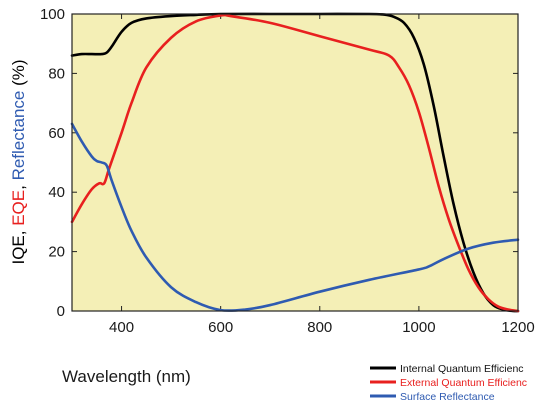 Image resolution: width=549 pixels, height=404 pixels. I want to click on legend-item-iqe-label: Internal Quantum Efficienc, so click(462, 369).